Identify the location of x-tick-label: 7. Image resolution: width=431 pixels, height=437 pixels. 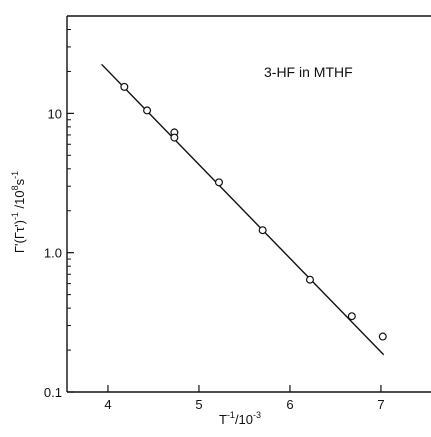
(380, 404).